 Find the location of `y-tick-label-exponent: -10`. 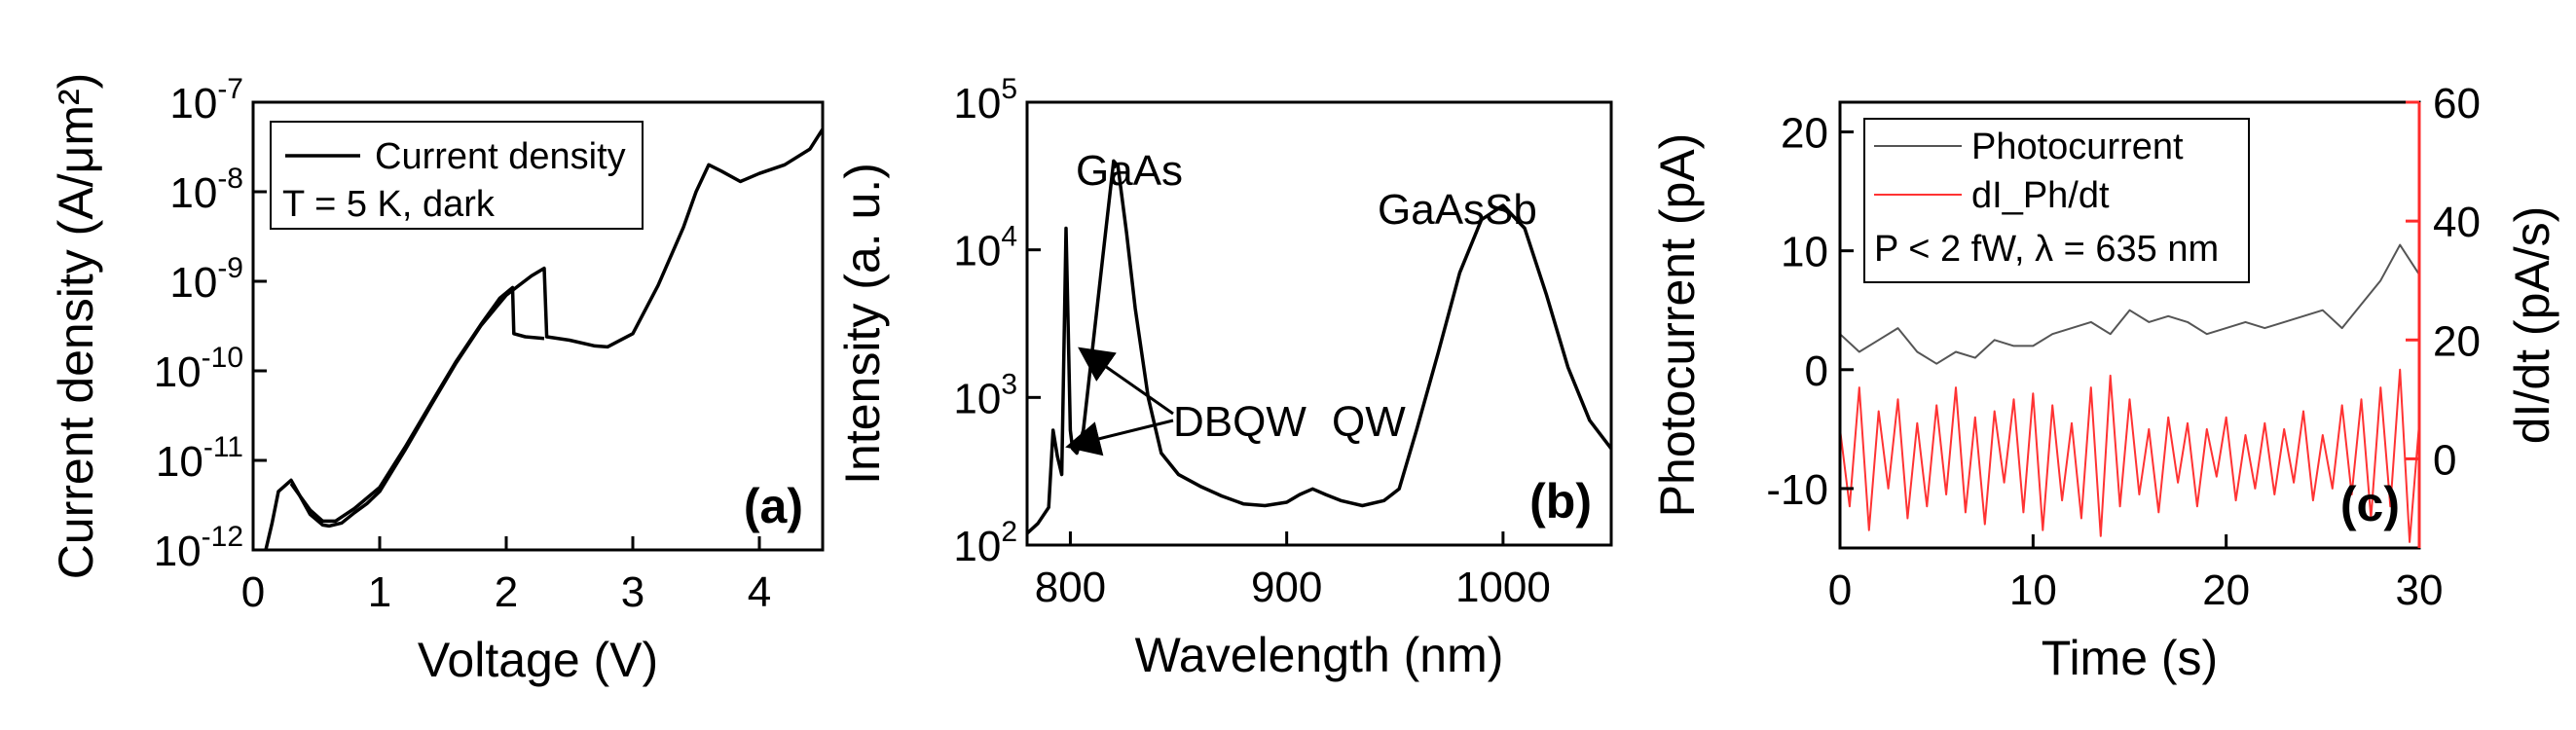

y-tick-label-exponent: -10 is located at coordinates (222, 358).